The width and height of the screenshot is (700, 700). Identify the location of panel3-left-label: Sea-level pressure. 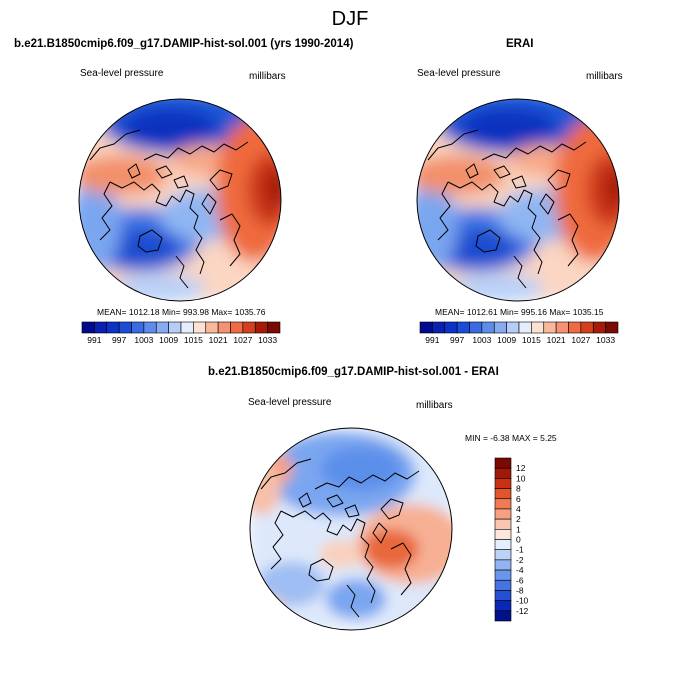
(290, 402).